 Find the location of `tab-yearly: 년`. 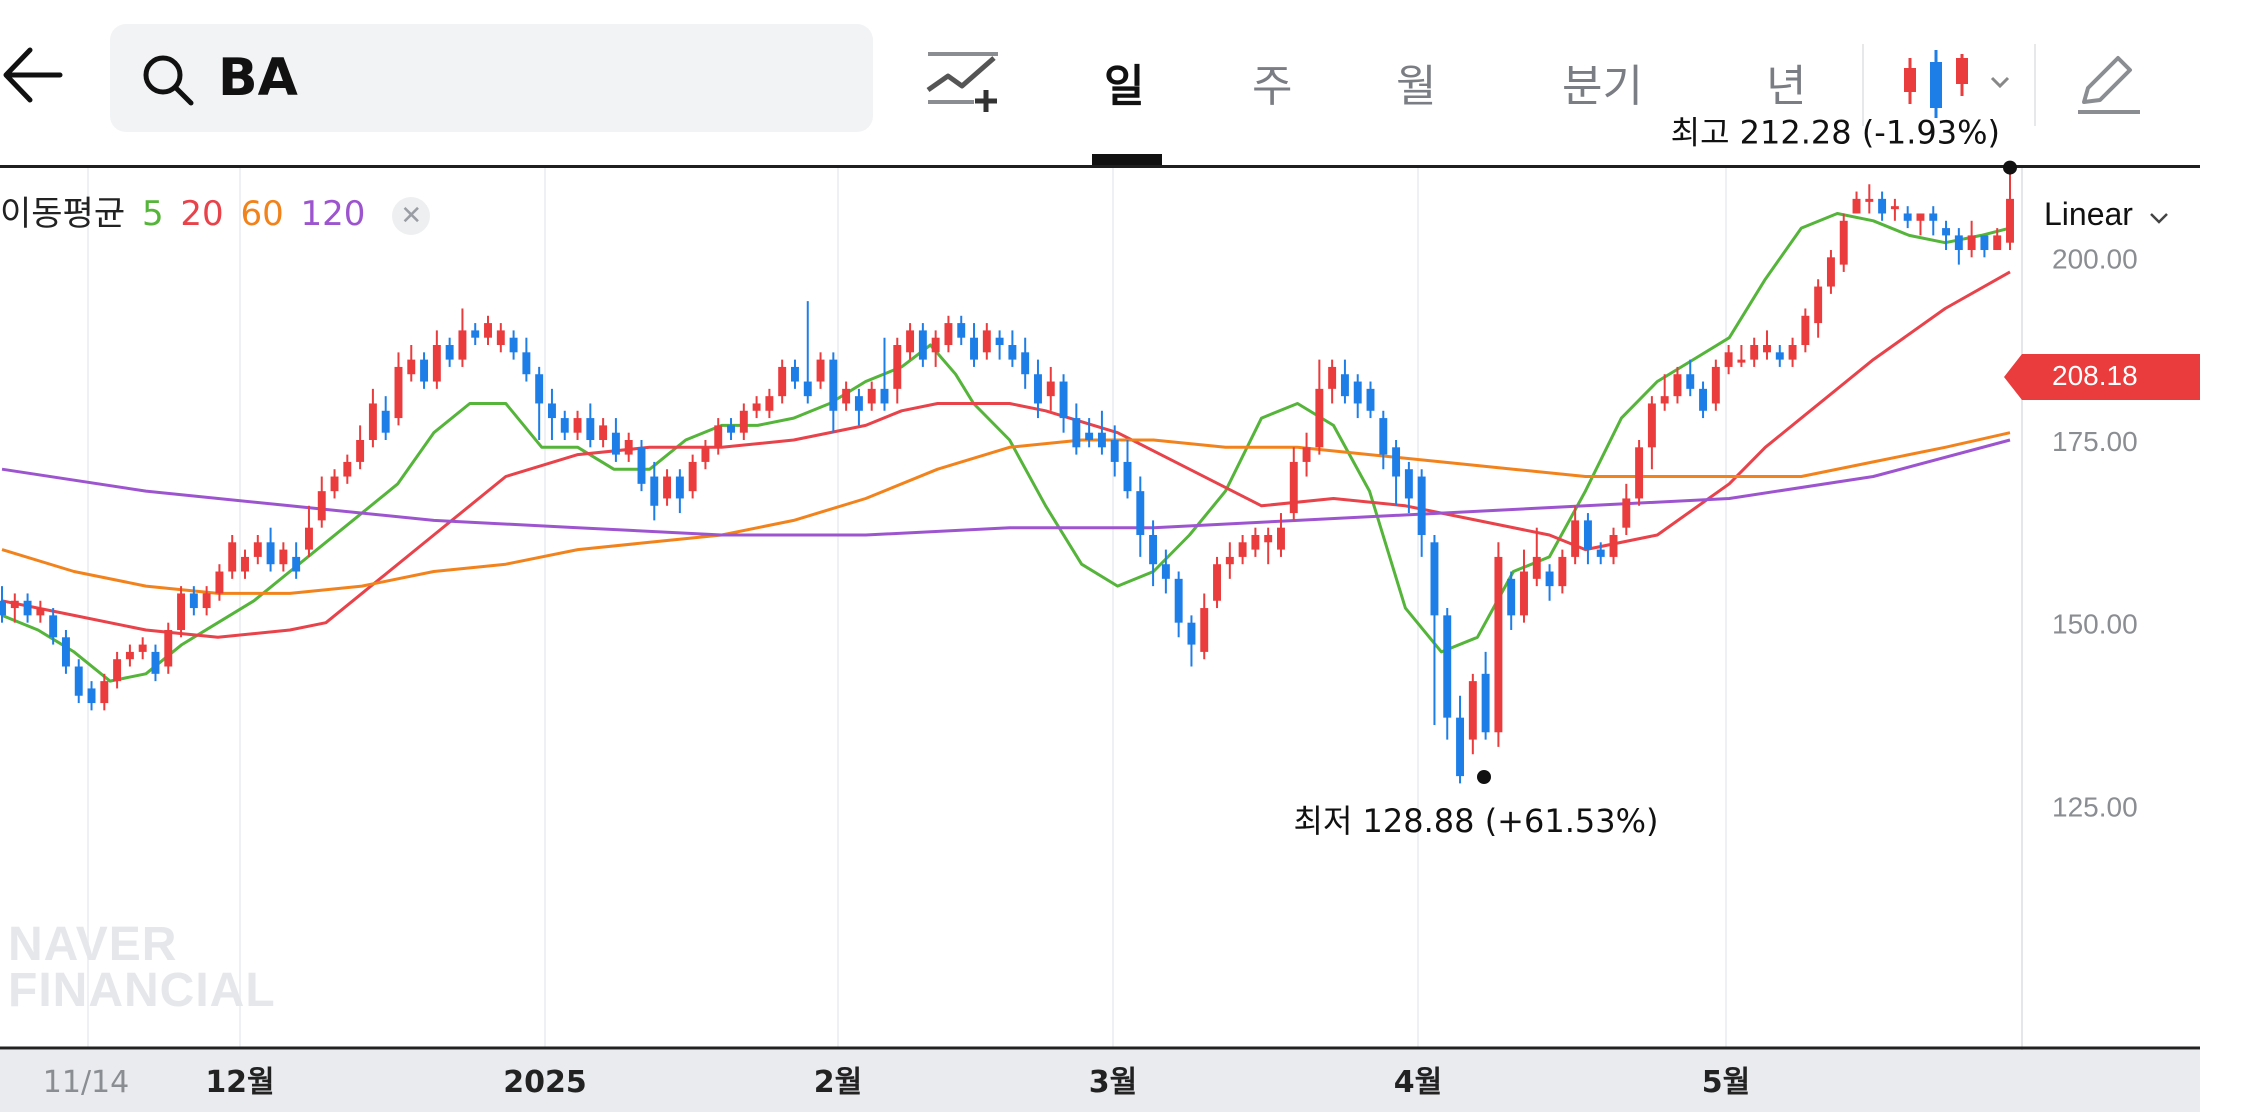

tab-yearly: 년 is located at coordinates (1786, 86).